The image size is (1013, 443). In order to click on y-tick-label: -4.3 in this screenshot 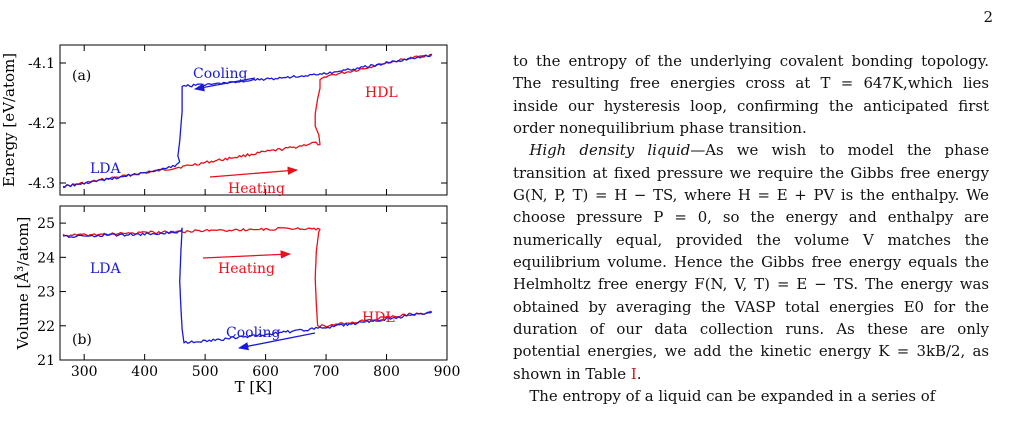, I will do `click(41, 184)`.